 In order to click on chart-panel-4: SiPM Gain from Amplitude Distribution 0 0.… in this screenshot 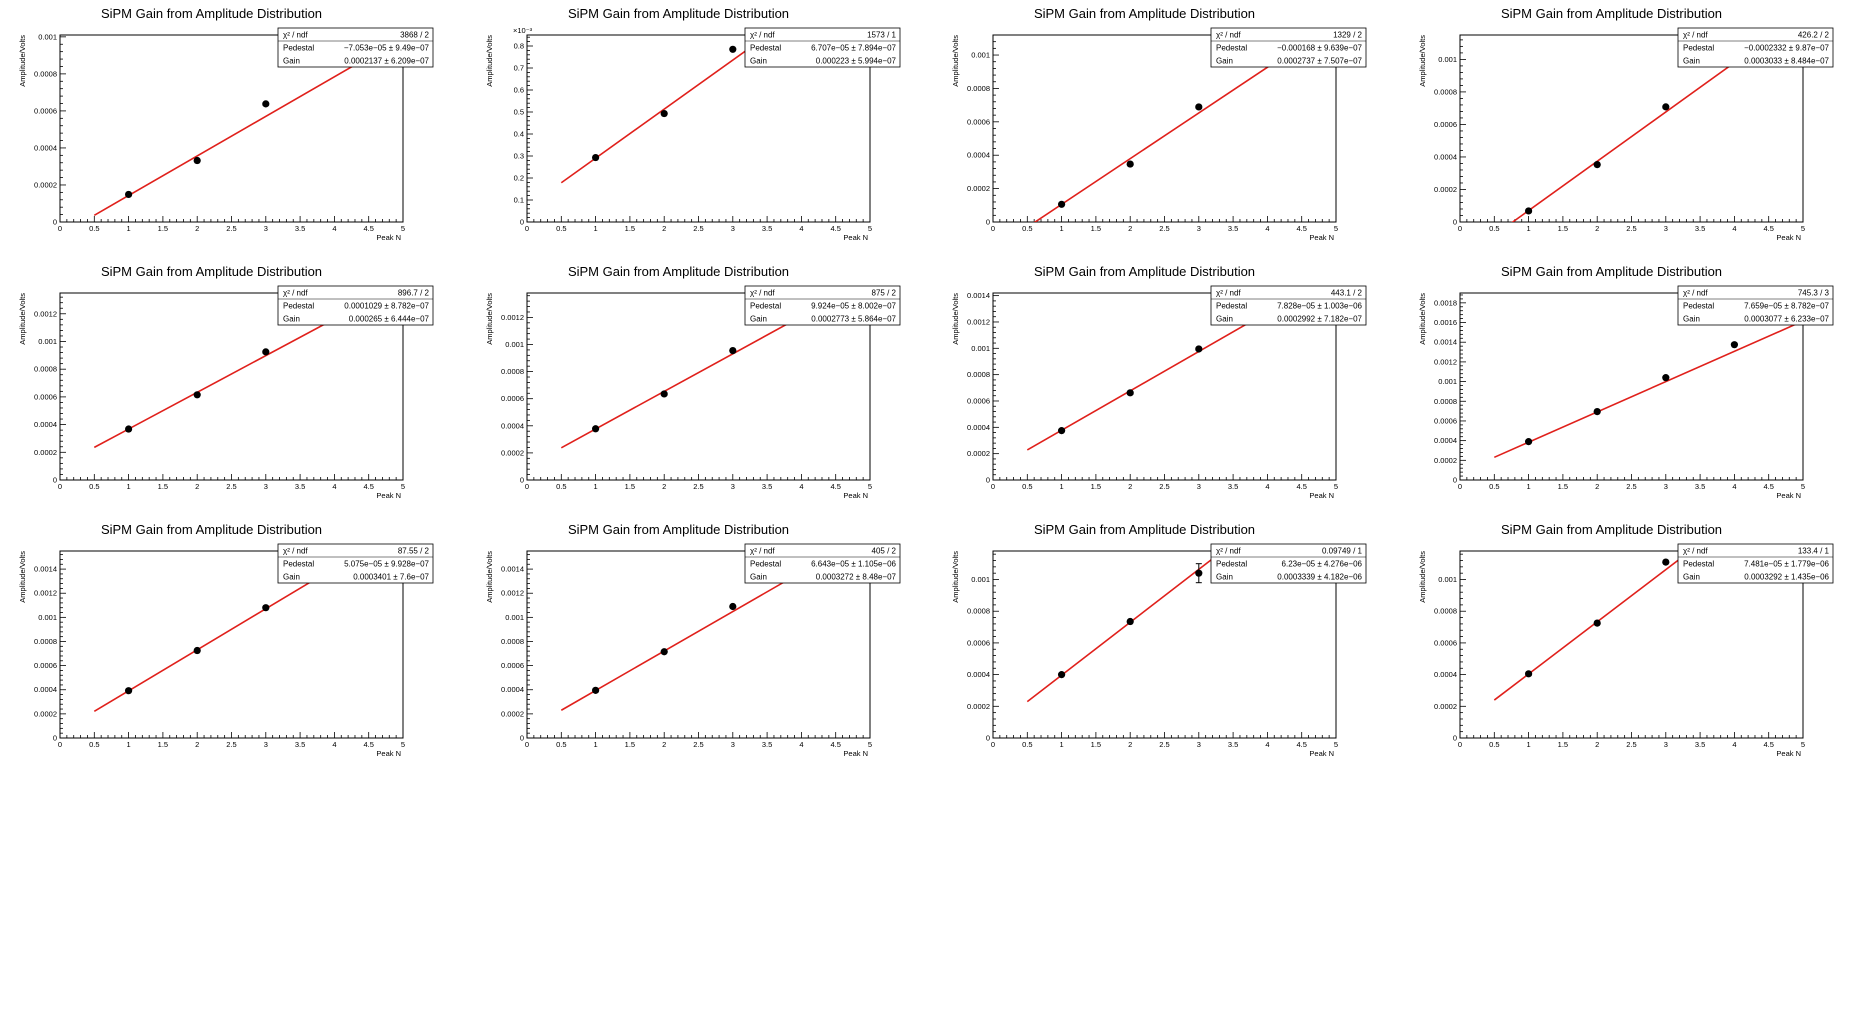, I will do `click(1626, 124)`.